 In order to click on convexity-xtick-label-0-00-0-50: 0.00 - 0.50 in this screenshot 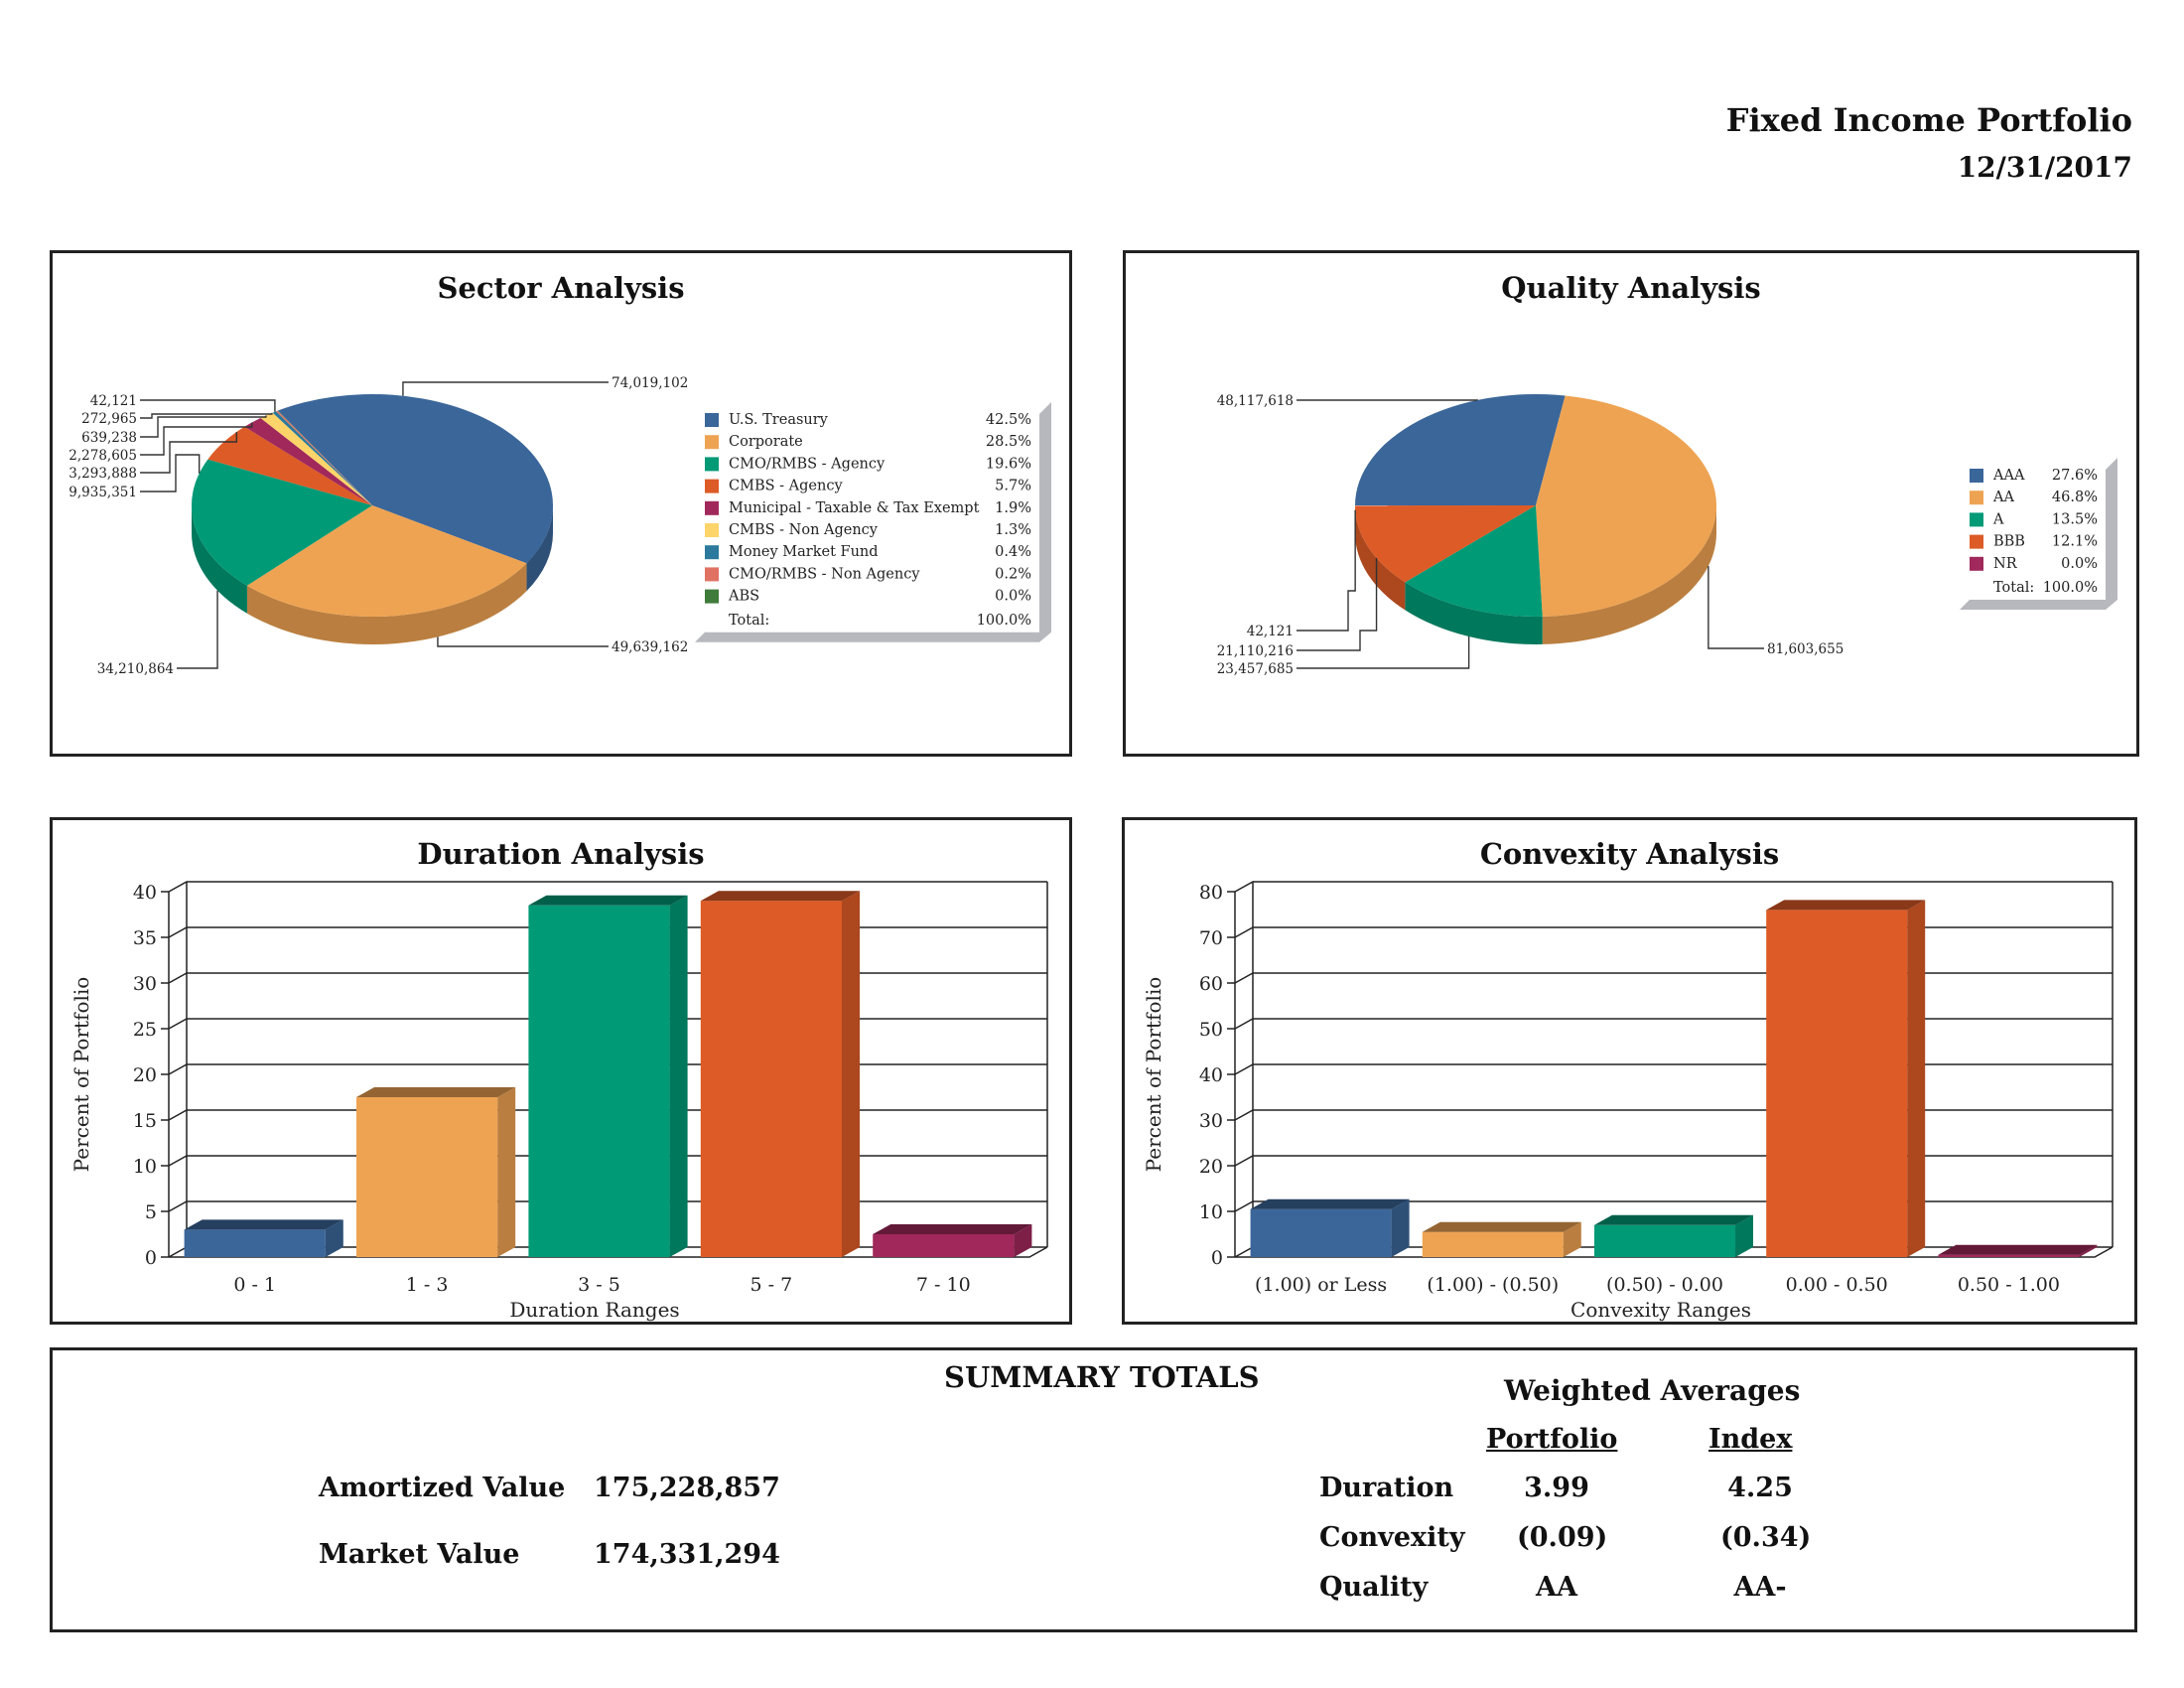, I will do `click(1837, 1285)`.